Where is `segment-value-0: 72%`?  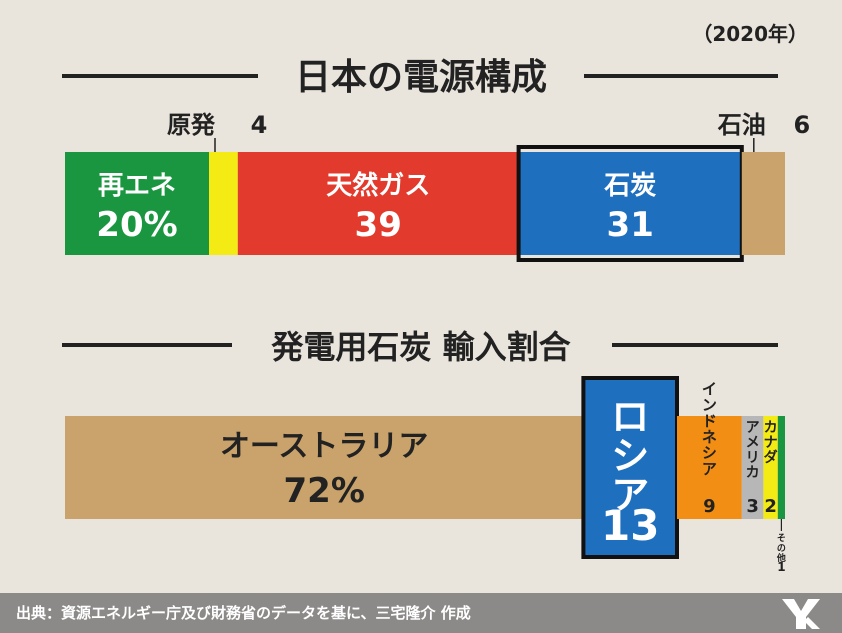 segment-value-0: 72% is located at coordinates (324, 491).